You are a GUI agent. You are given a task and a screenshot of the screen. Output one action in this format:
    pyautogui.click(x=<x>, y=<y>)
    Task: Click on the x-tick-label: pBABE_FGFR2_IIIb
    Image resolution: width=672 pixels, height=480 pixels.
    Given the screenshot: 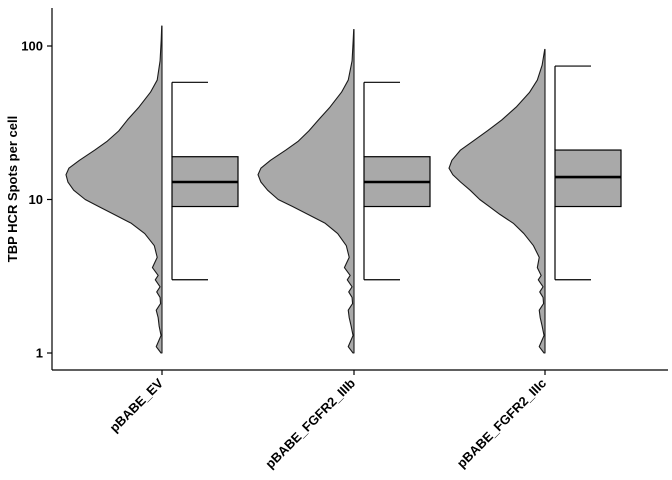 What is the action you would take?
    pyautogui.click(x=310, y=423)
    